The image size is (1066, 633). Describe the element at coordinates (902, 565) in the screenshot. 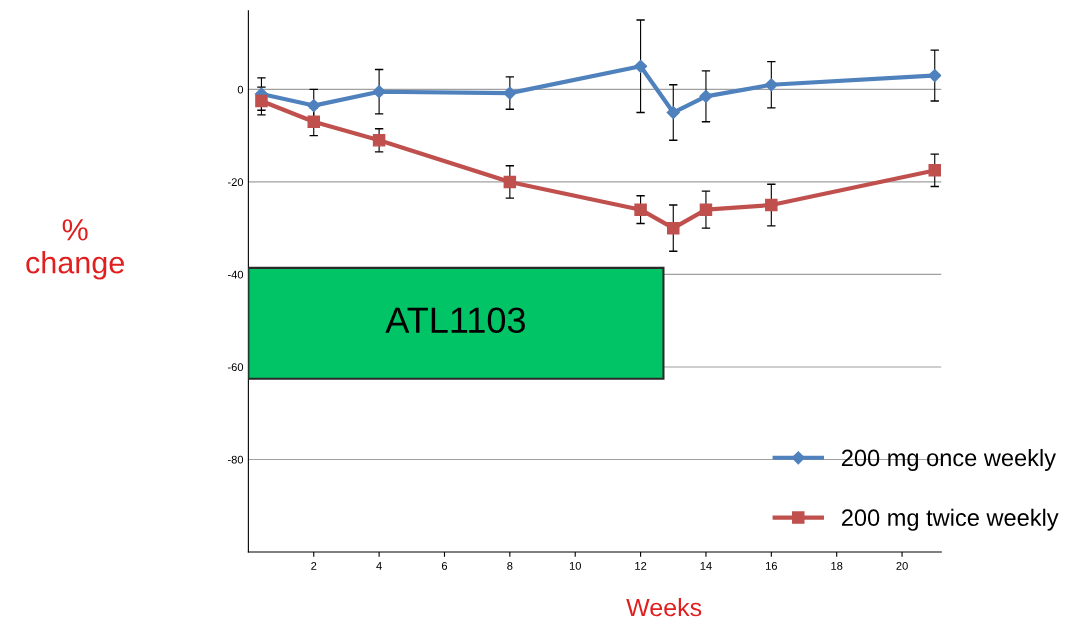

I see `x-tick-label: 20` at that location.